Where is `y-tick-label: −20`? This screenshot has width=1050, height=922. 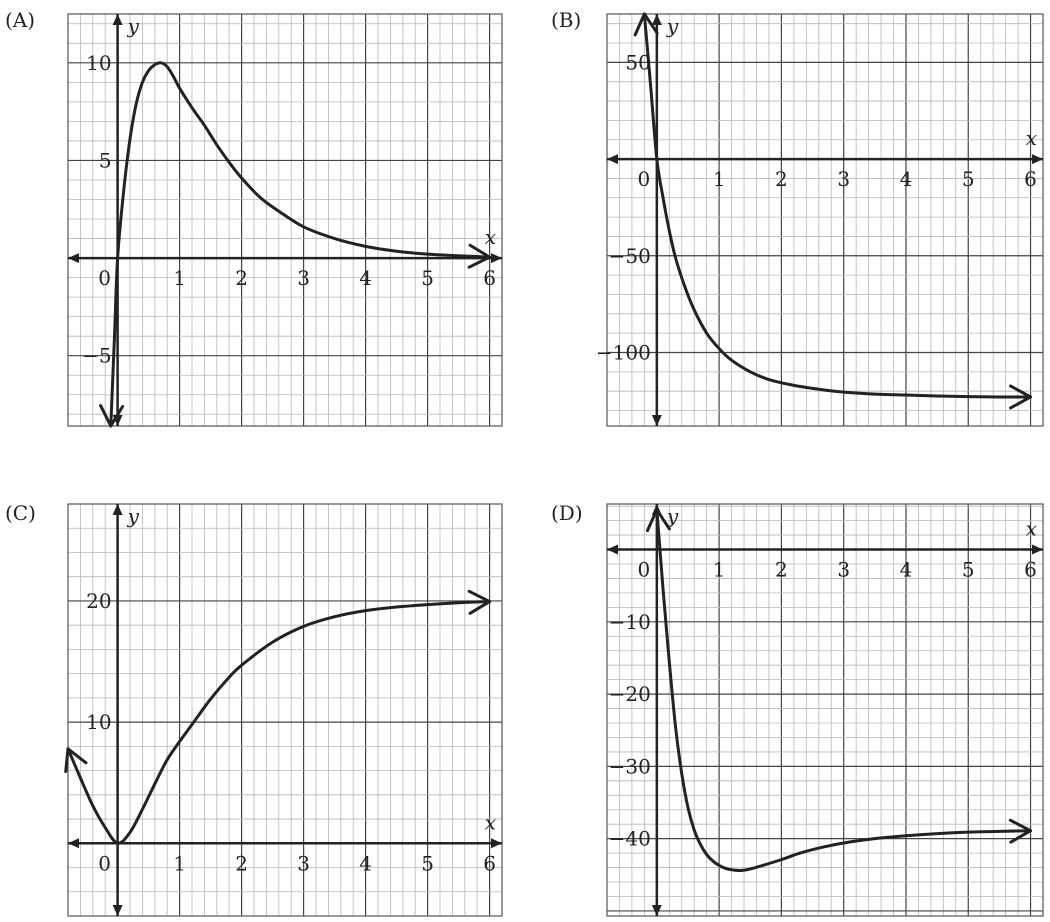 y-tick-label: −20 is located at coordinates (630, 694).